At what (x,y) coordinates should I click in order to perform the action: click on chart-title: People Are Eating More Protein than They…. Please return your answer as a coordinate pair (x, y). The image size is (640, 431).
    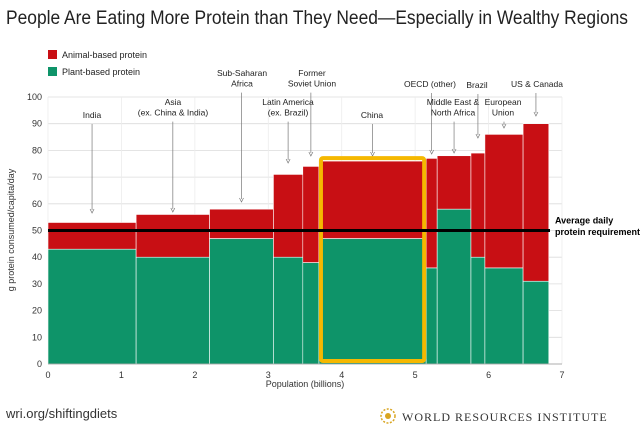
    Looking at the image, I should click on (317, 18).